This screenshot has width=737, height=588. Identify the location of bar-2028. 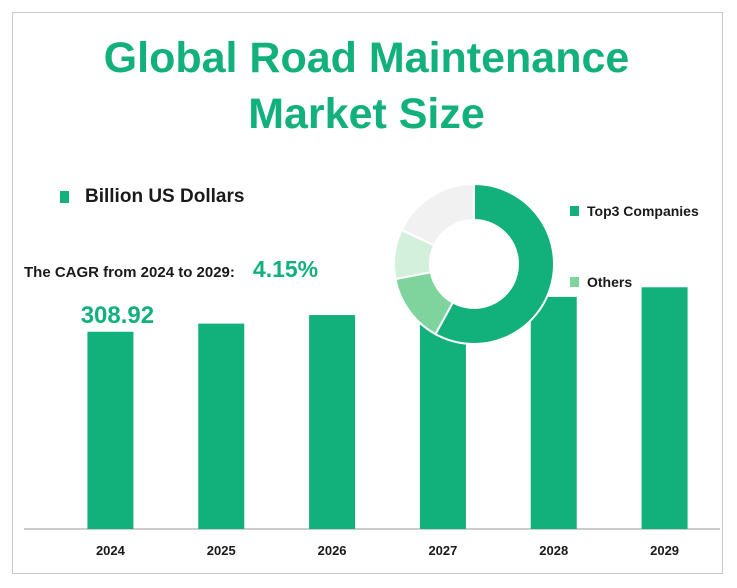
(553, 412).